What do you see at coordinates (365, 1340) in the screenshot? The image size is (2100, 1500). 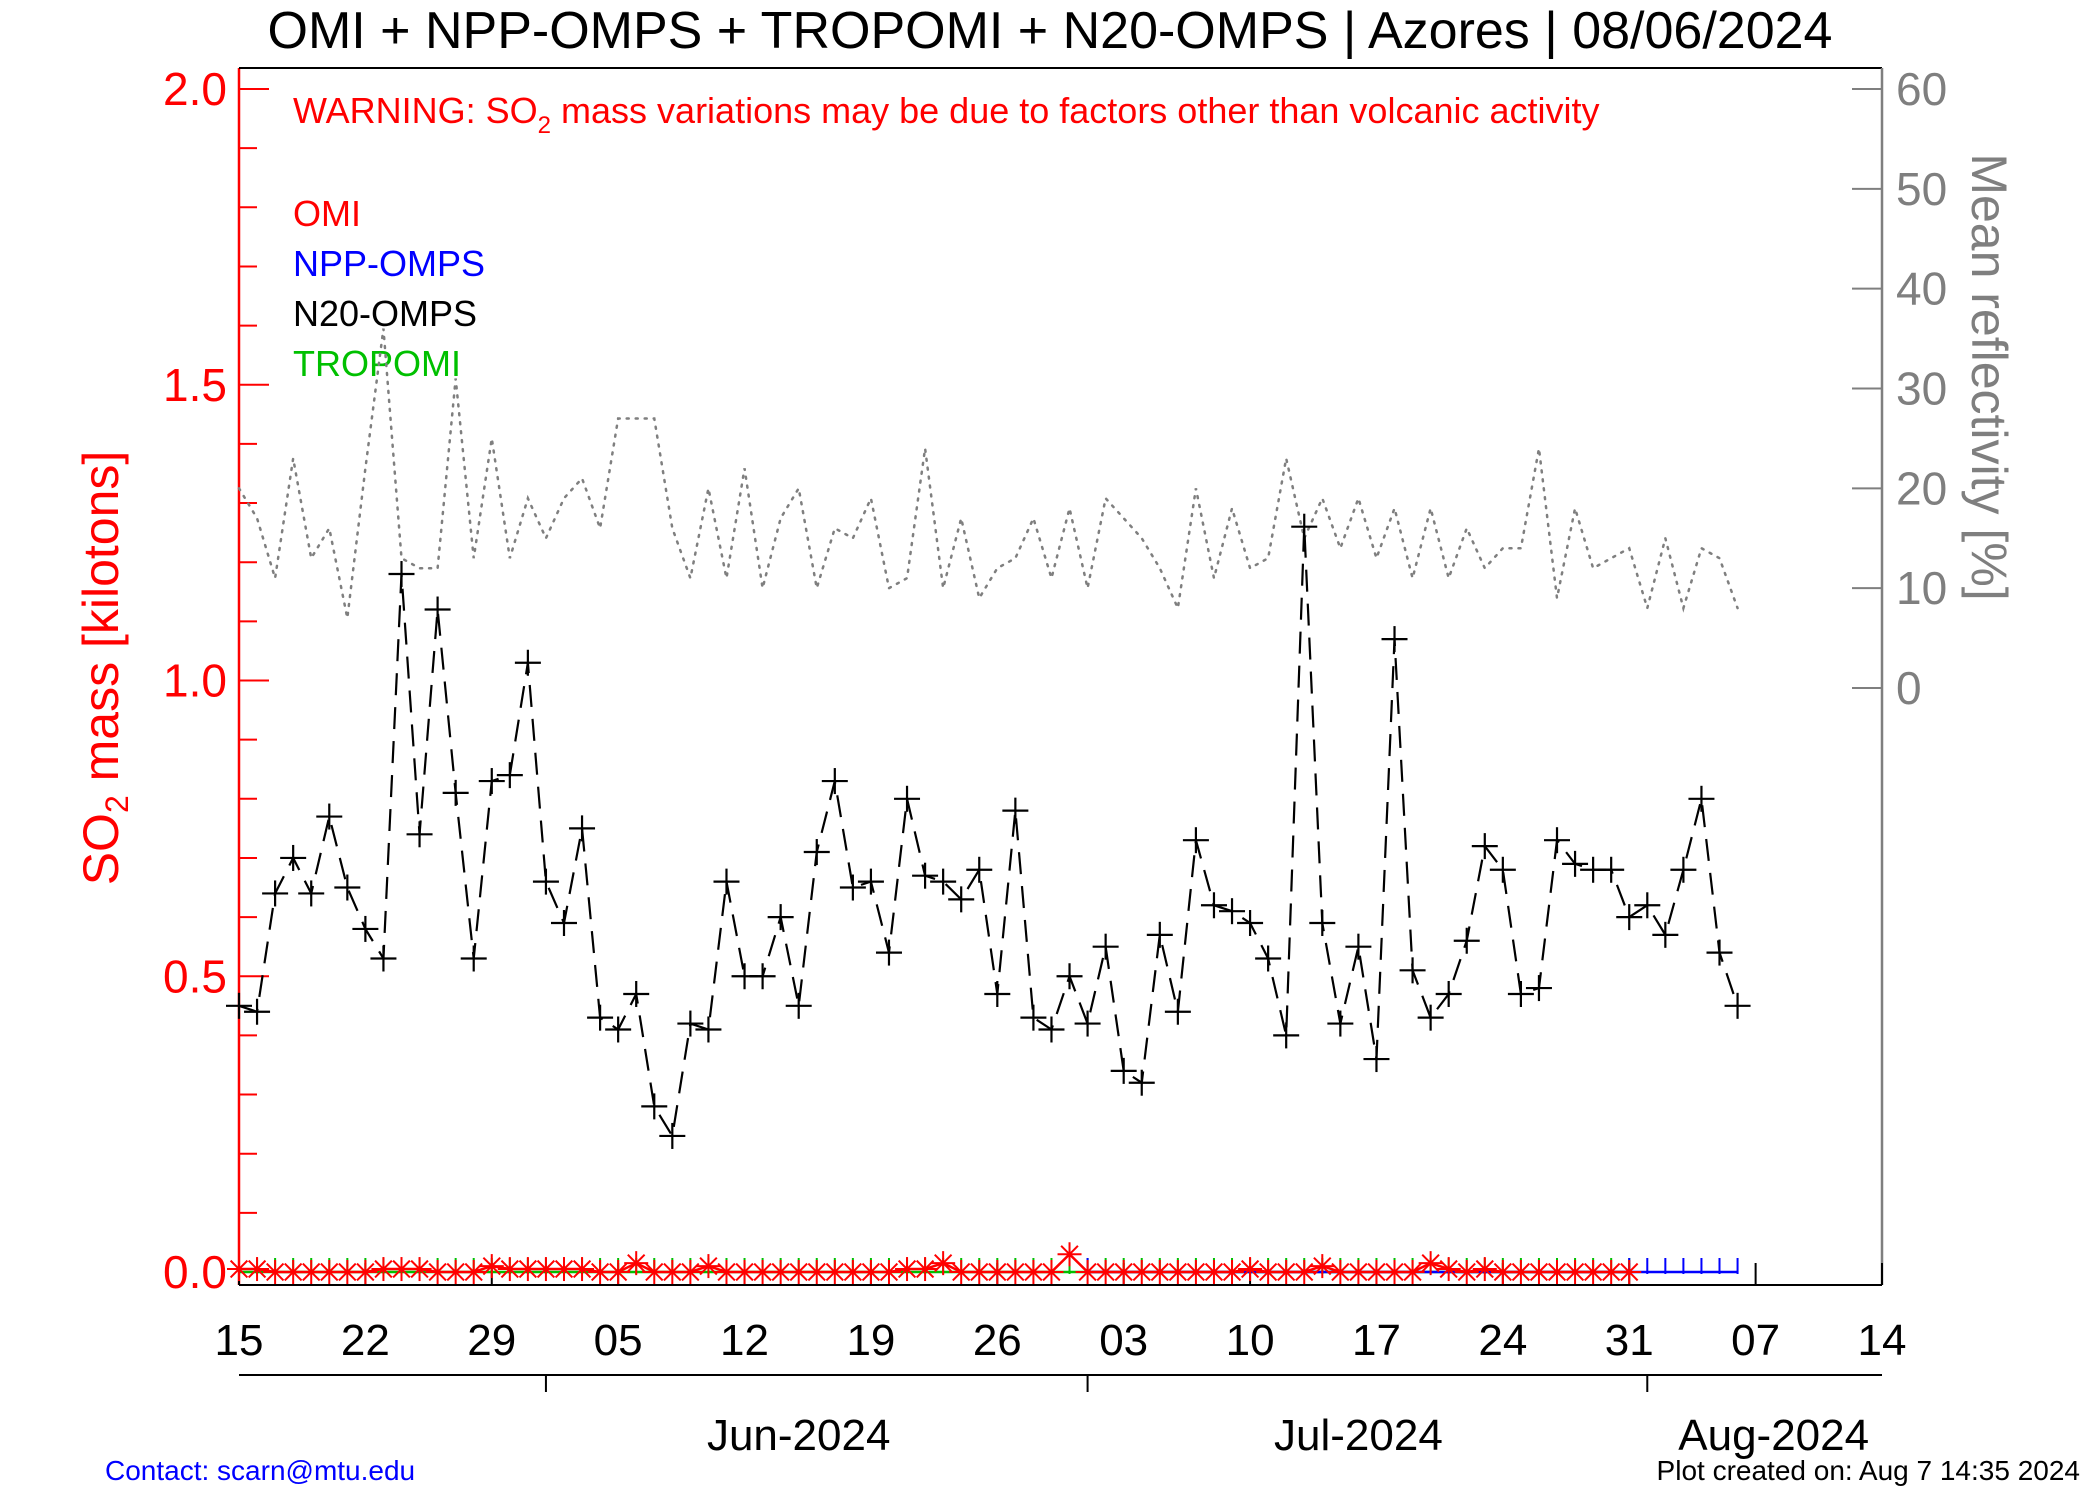 I see `x-tick-label: 22` at bounding box center [365, 1340].